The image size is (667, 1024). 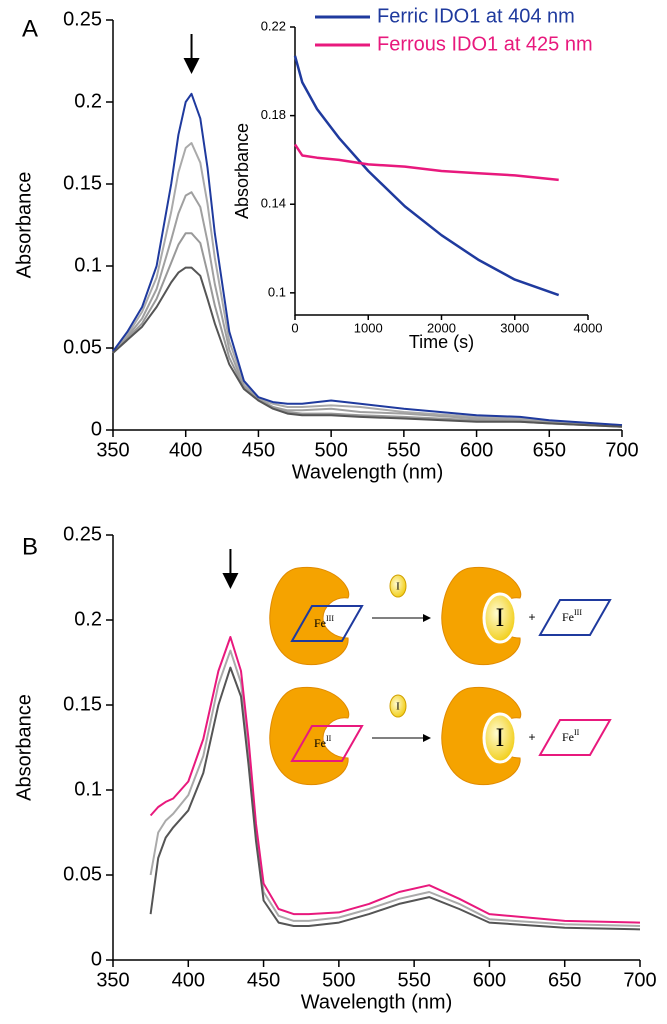 I want to click on x-tick-label: 4000, so click(x=588, y=328).